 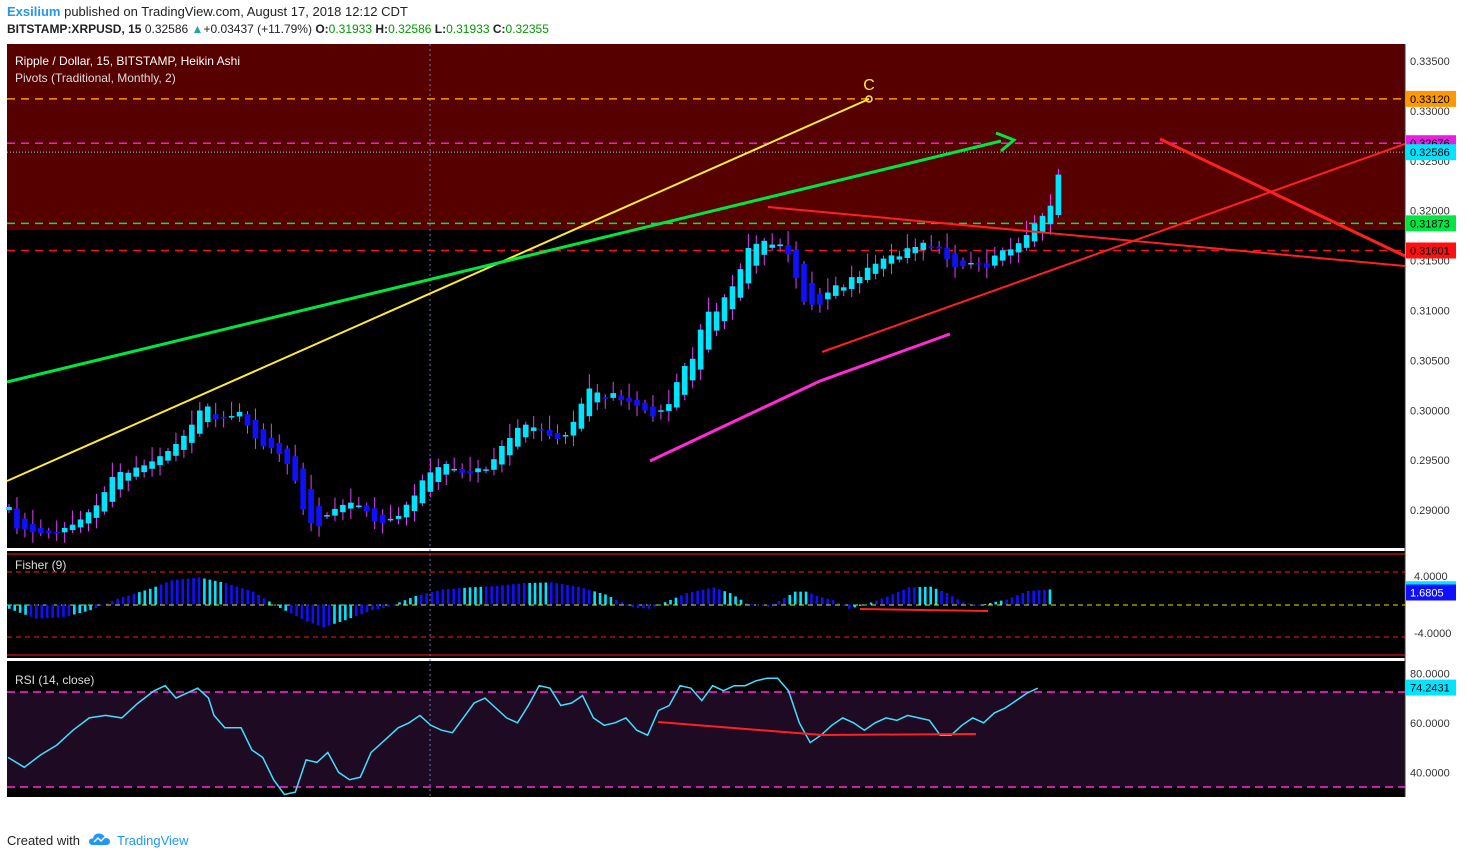 What do you see at coordinates (34, 11) in the screenshot?
I see `author-link: Exsilium` at bounding box center [34, 11].